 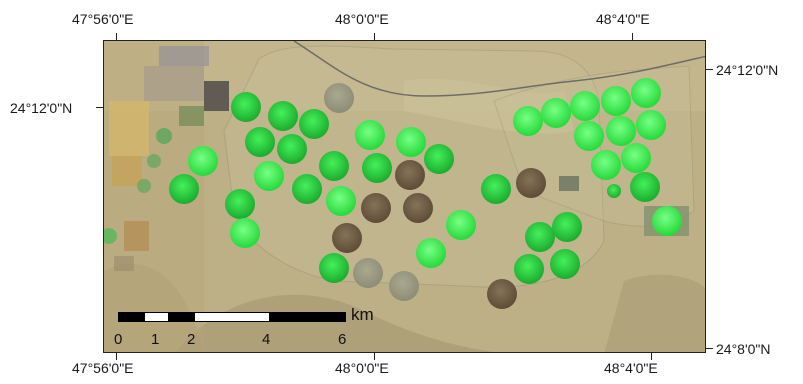 What do you see at coordinates (103, 368) in the screenshot?
I see `lon-label-bottom-1: 47°56'0"E` at bounding box center [103, 368].